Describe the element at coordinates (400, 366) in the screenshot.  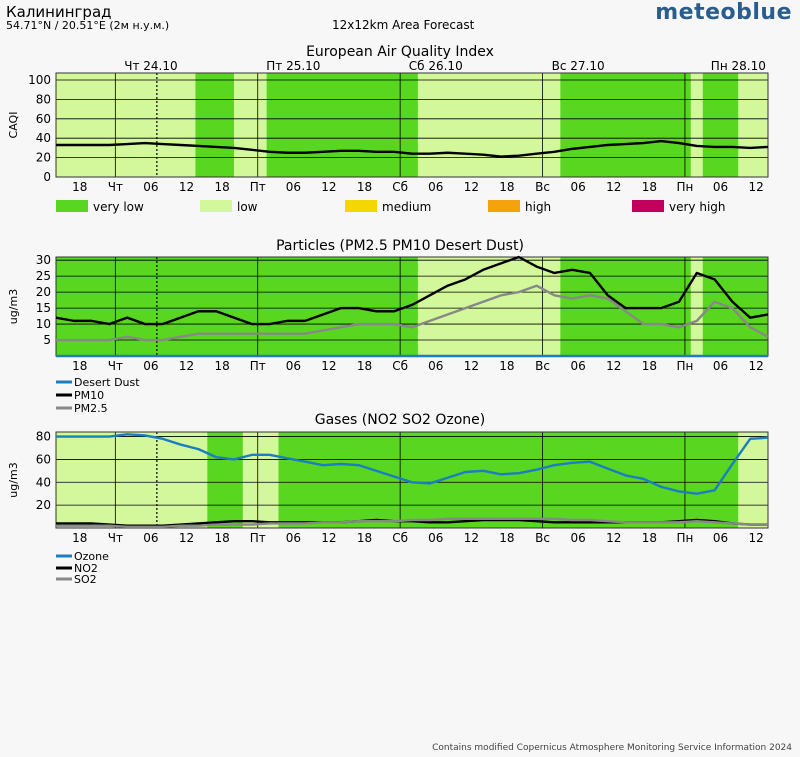
I see `x-tick-label: Сб` at that location.